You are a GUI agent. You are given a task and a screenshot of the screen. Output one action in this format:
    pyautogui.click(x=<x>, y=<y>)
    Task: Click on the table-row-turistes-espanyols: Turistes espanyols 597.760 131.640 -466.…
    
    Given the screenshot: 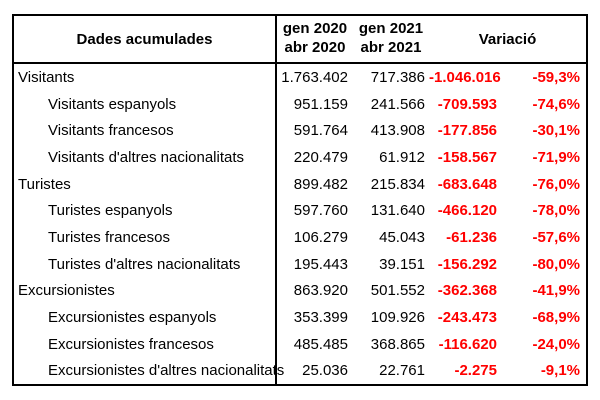 What is the action you would take?
    pyautogui.click(x=300, y=211)
    